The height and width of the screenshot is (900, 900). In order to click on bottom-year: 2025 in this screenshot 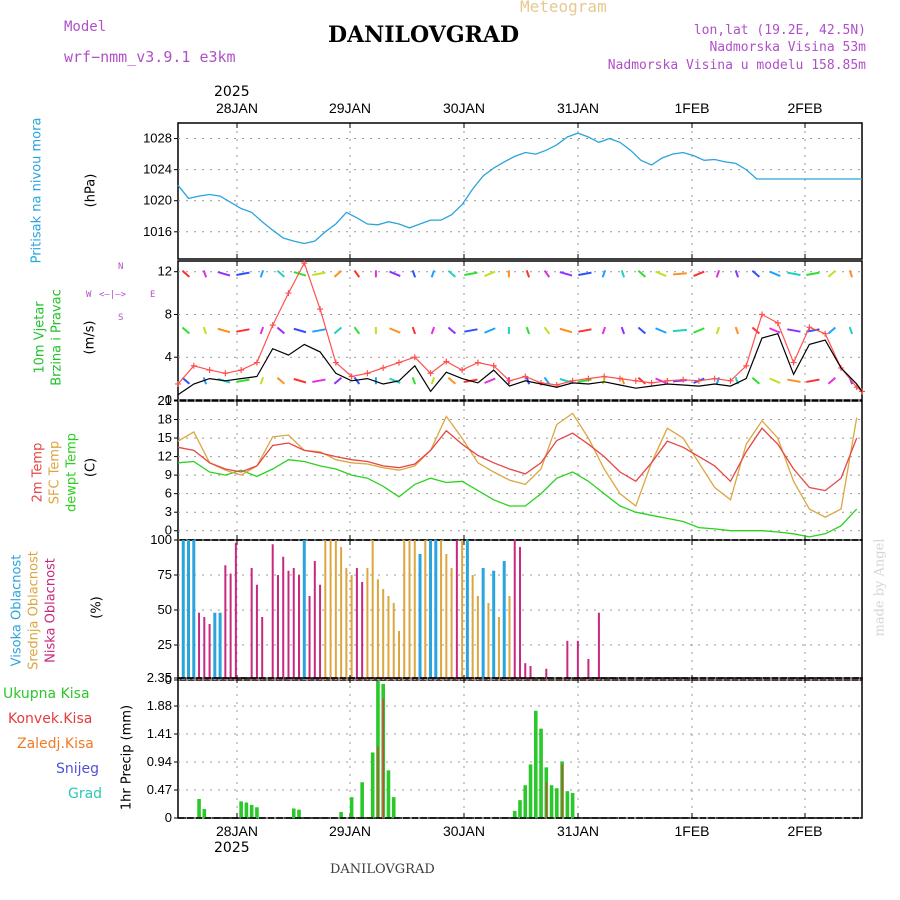, I will do `click(232, 848)`.